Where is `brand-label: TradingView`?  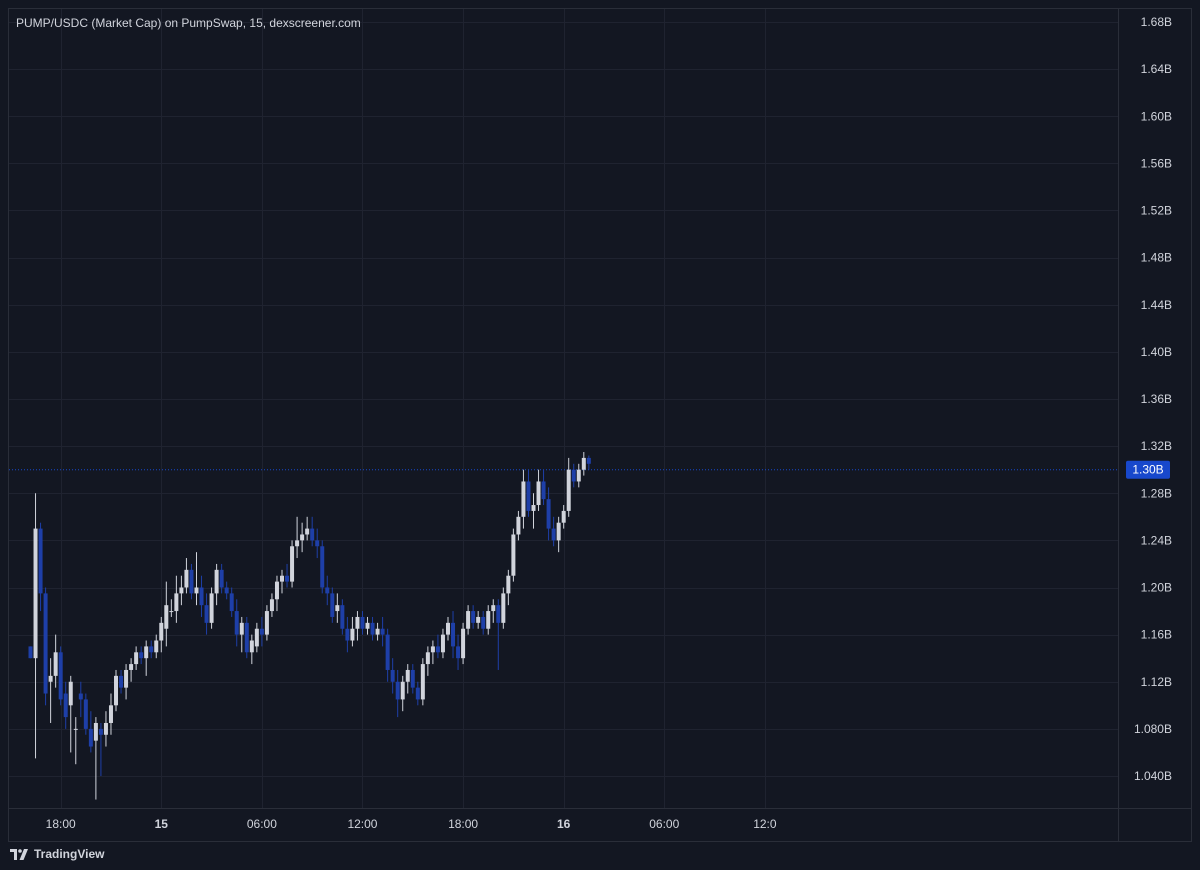 brand-label: TradingView is located at coordinates (69, 854).